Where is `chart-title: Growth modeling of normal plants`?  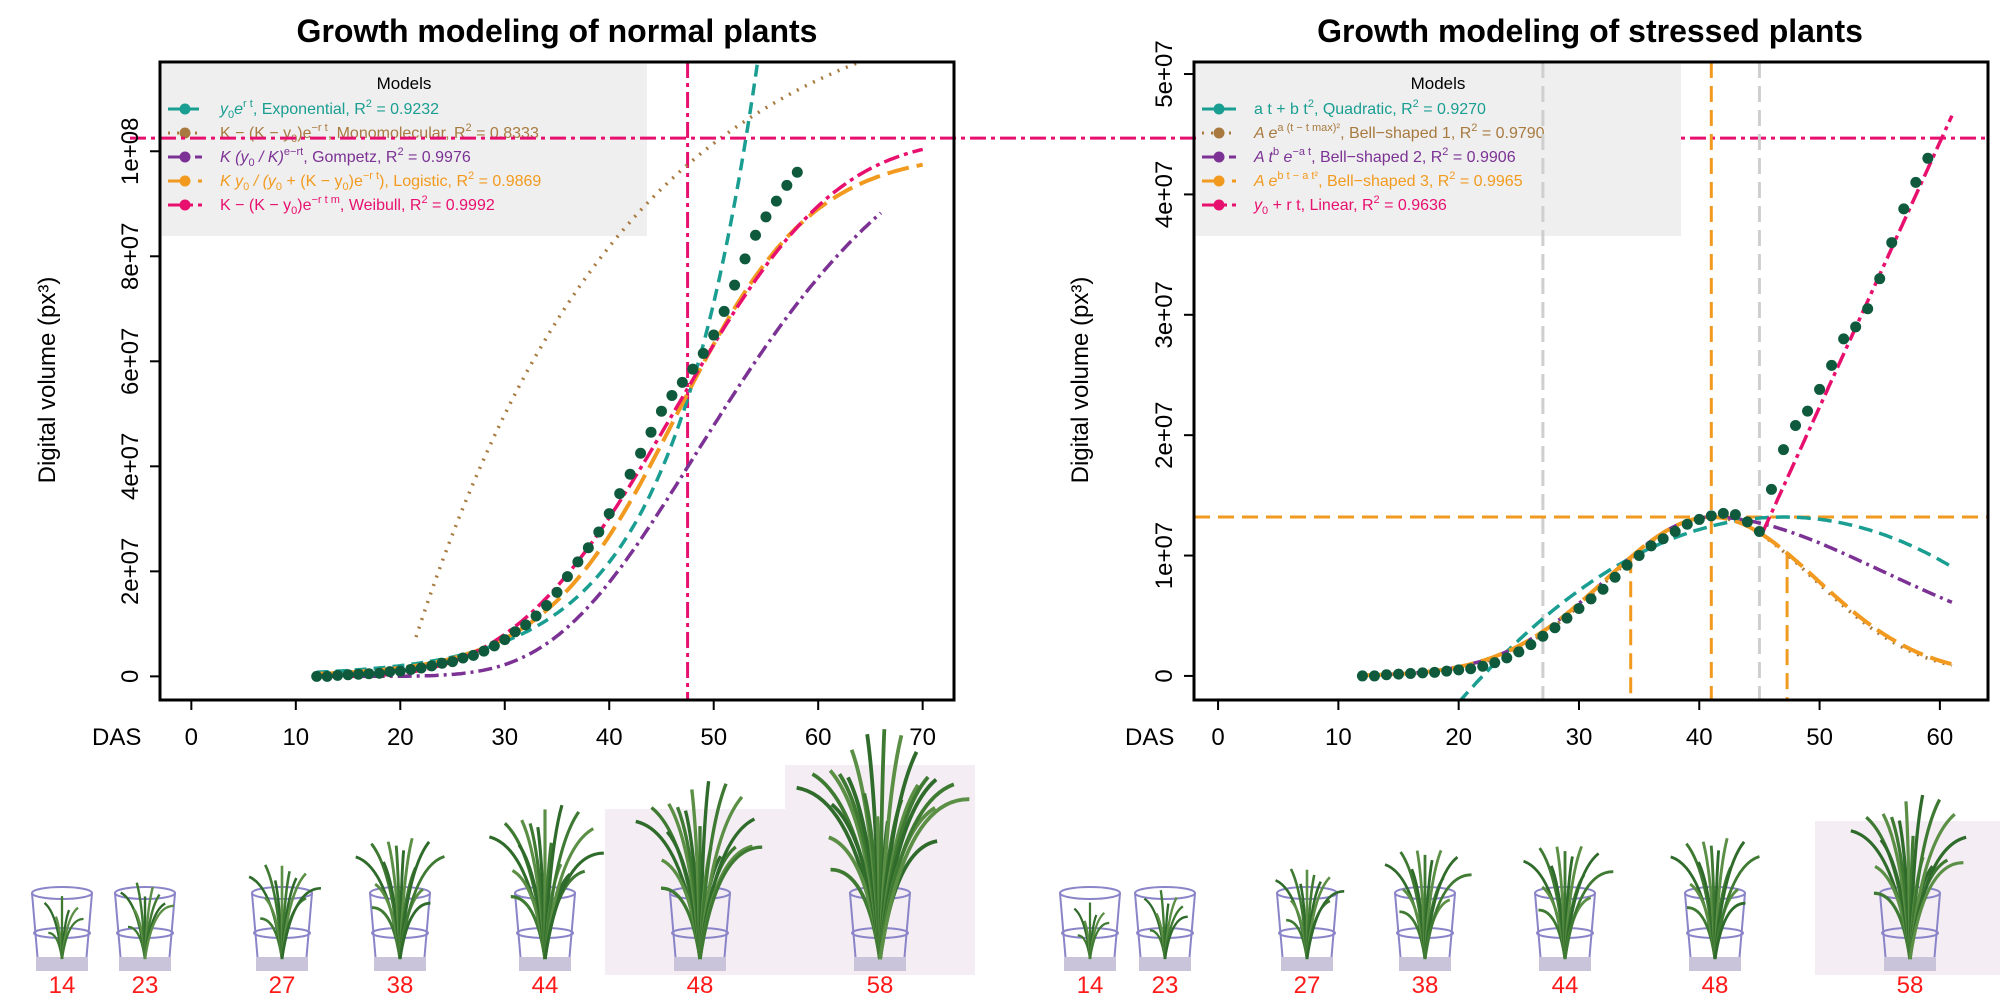
chart-title: Growth modeling of normal plants is located at coordinates (557, 31).